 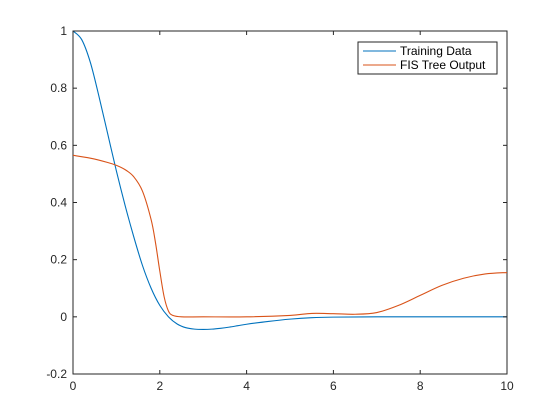 I want to click on legend-box, so click(x=427, y=58).